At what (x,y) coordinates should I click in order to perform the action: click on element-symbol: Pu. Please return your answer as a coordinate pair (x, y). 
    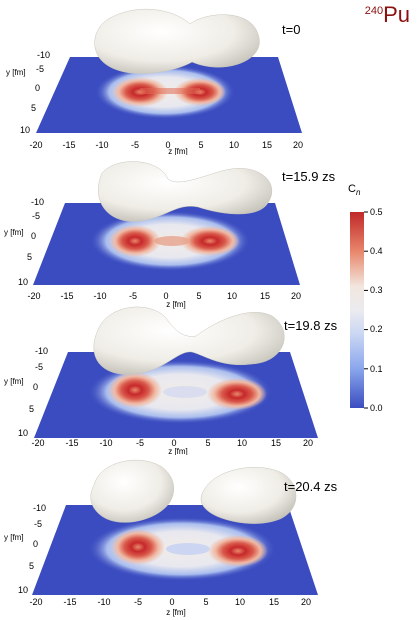
    Looking at the image, I should click on (396, 14).